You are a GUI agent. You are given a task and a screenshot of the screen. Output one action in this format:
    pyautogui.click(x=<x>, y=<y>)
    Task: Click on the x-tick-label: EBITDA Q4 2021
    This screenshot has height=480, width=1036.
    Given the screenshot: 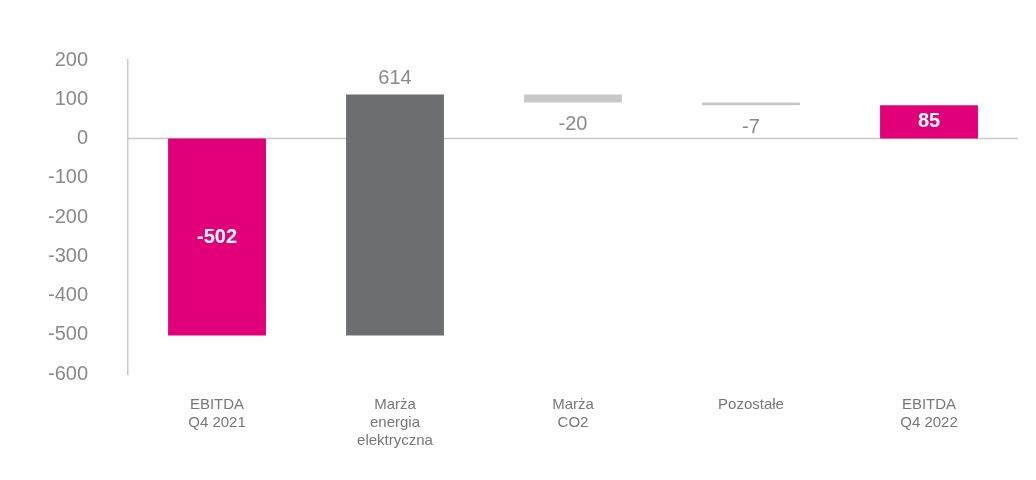 What is the action you would take?
    pyautogui.click(x=217, y=413)
    